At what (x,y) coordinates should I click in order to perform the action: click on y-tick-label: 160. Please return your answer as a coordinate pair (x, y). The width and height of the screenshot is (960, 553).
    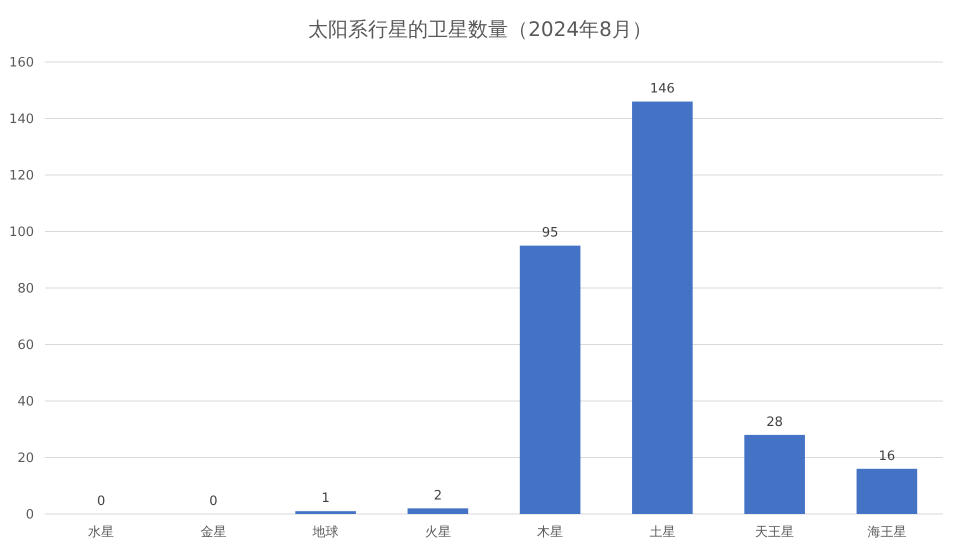
    Looking at the image, I should click on (21, 63).